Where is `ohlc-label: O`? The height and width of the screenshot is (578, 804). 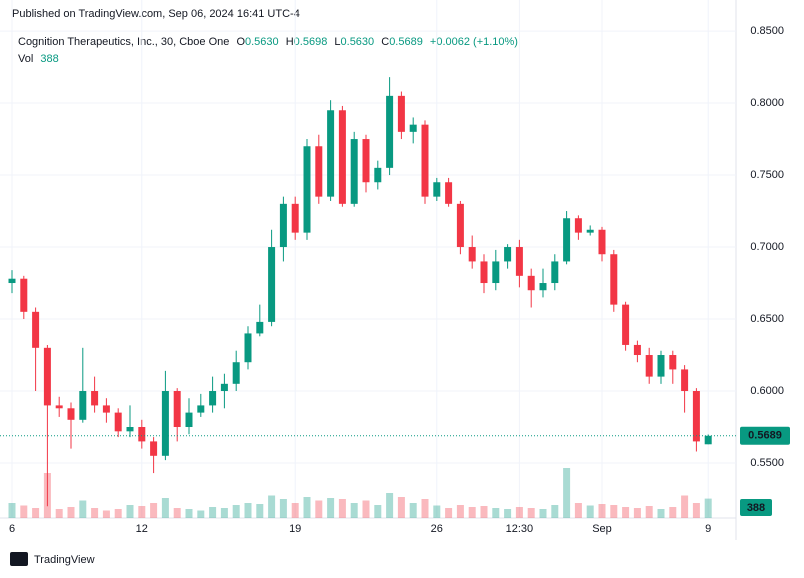
ohlc-label: O is located at coordinates (240, 42).